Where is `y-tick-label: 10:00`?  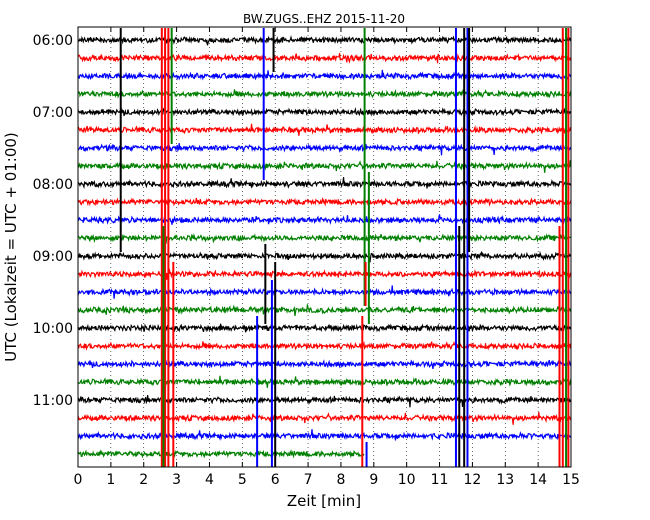 y-tick-label: 10:00 is located at coordinates (53, 329).